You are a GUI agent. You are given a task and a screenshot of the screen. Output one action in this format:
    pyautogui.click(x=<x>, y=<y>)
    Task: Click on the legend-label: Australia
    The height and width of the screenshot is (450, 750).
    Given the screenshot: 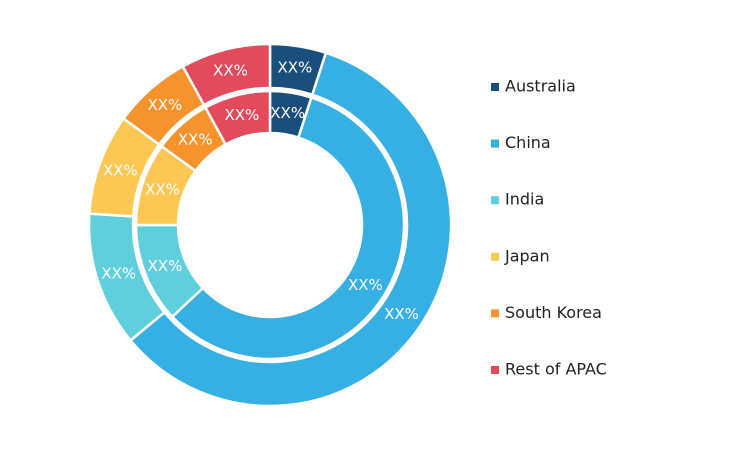 What is the action you would take?
    pyautogui.click(x=540, y=86)
    